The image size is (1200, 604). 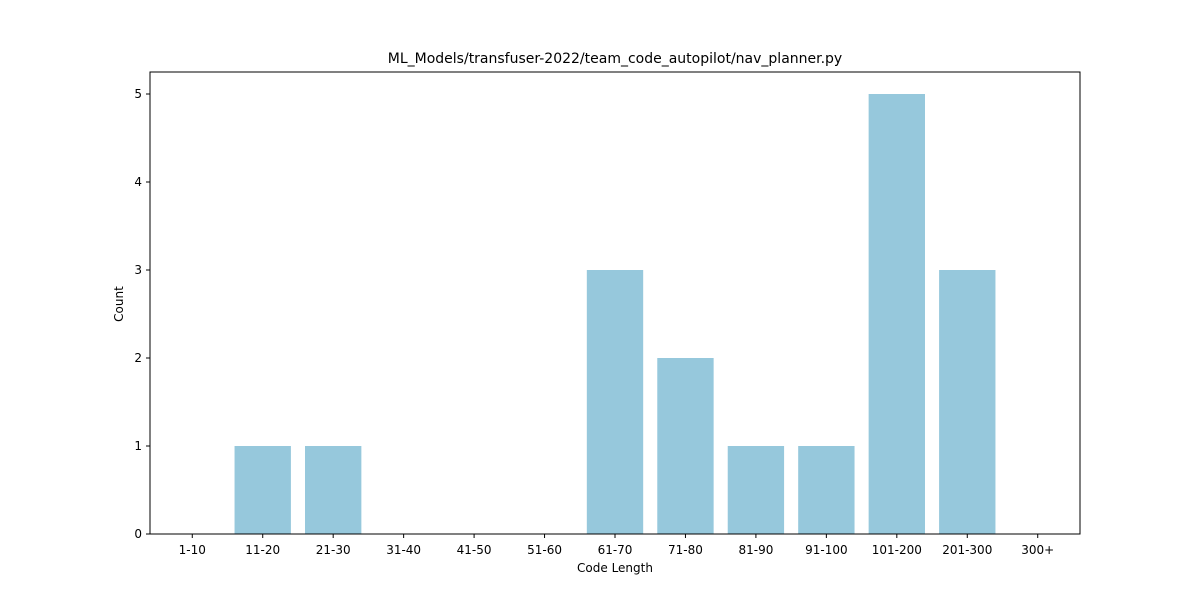 I want to click on x-axis-label: Code Length, so click(x=615, y=568).